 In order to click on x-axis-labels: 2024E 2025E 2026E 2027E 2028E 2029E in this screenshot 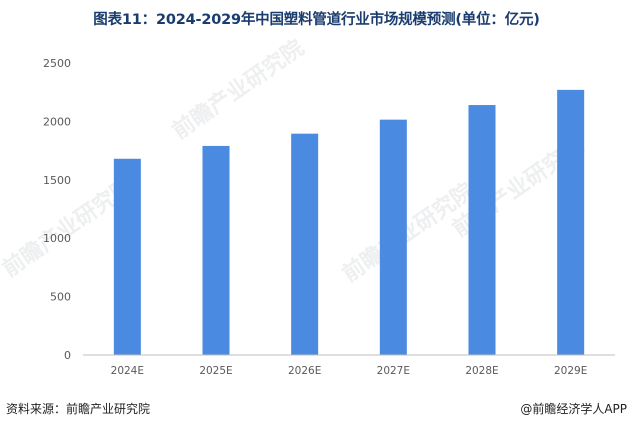, I will do `click(349, 371)`.